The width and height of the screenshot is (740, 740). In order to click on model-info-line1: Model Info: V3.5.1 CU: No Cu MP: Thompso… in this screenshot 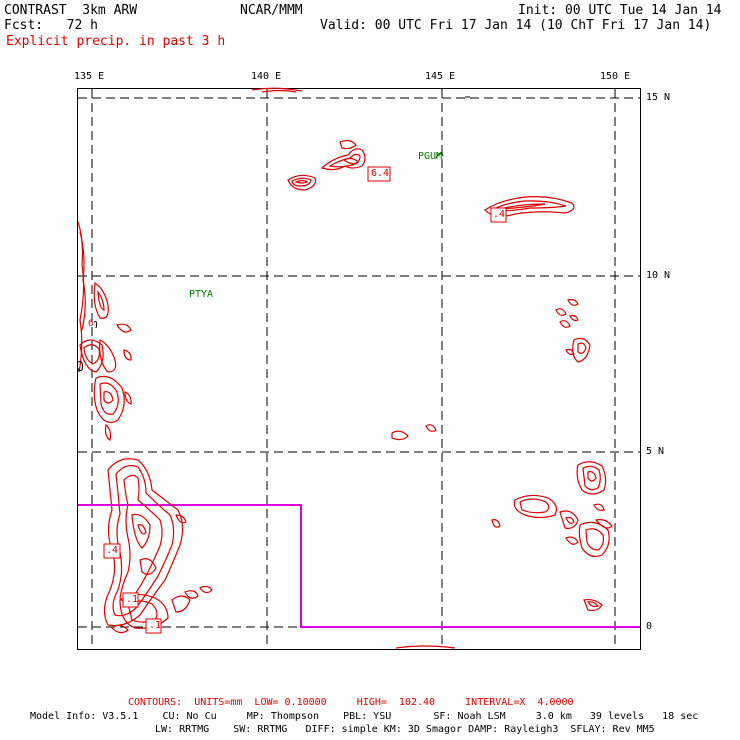, I will do `click(364, 716)`.